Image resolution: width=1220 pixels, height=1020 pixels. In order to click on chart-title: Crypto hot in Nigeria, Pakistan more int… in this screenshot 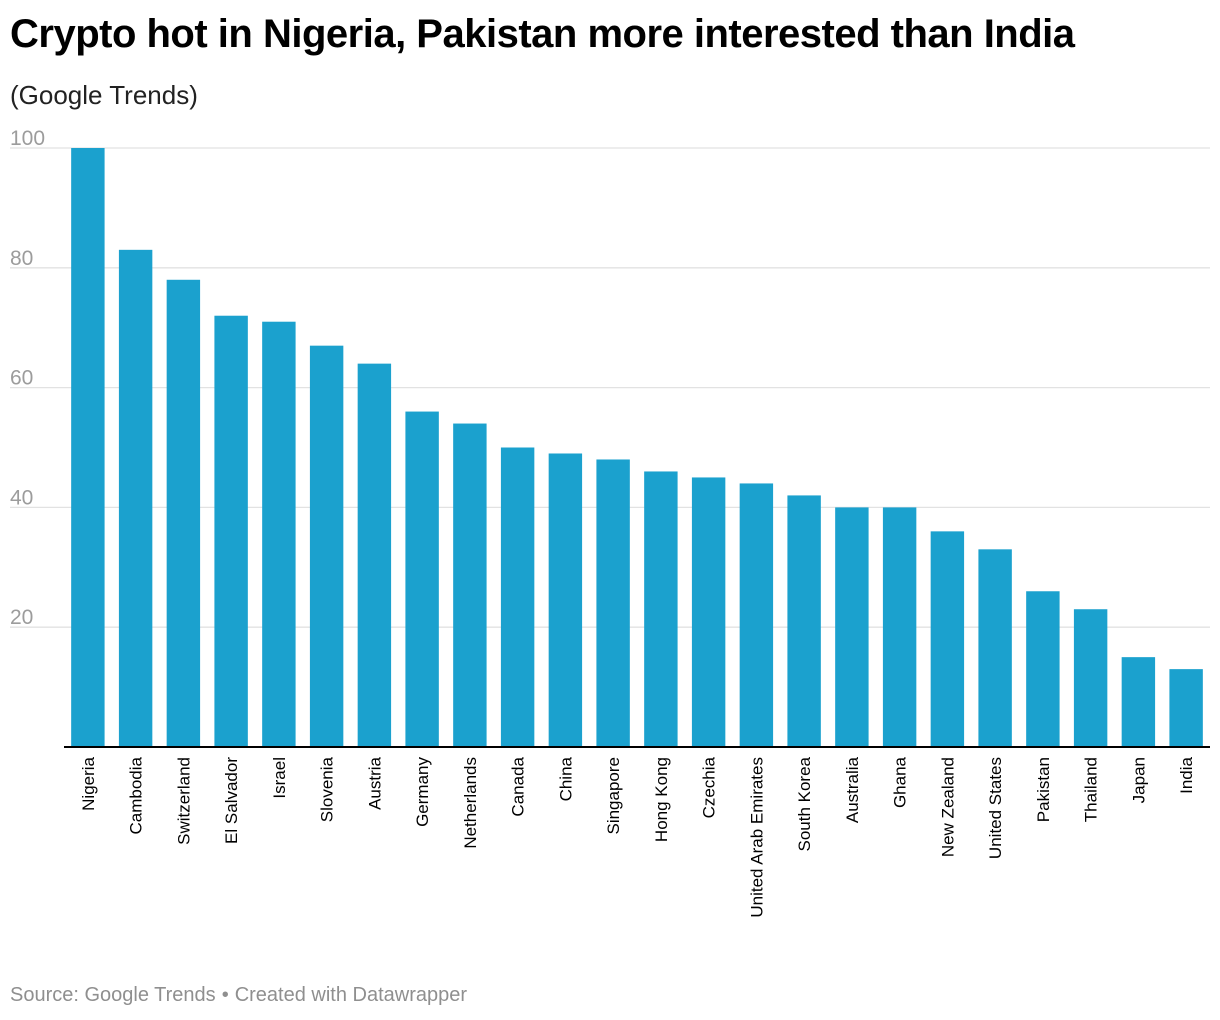, I will do `click(542, 34)`.